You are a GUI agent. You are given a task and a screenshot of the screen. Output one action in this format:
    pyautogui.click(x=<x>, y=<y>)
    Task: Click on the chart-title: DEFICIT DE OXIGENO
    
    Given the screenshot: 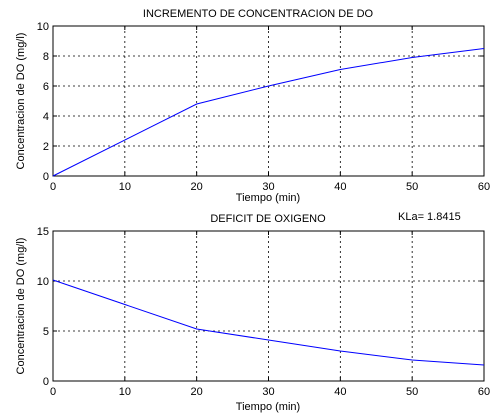 What is the action you would take?
    pyautogui.click(x=268, y=219)
    